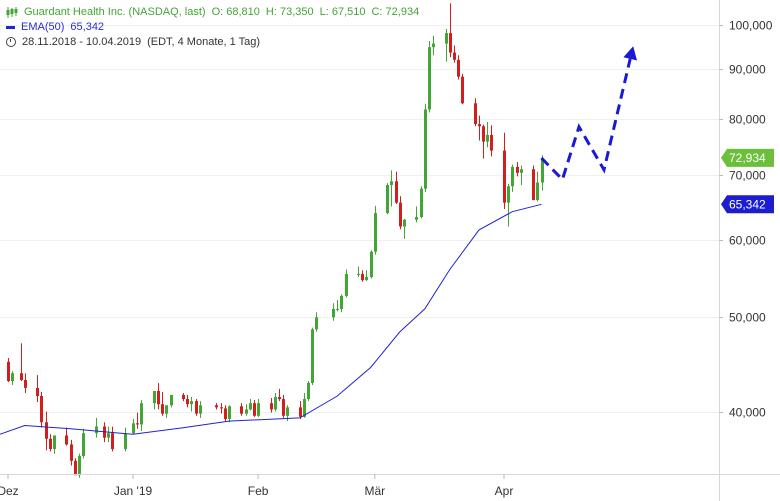 This screenshot has width=780, height=501. What do you see at coordinates (504, 491) in the screenshot?
I see `x-tick-label: Apr` at bounding box center [504, 491].